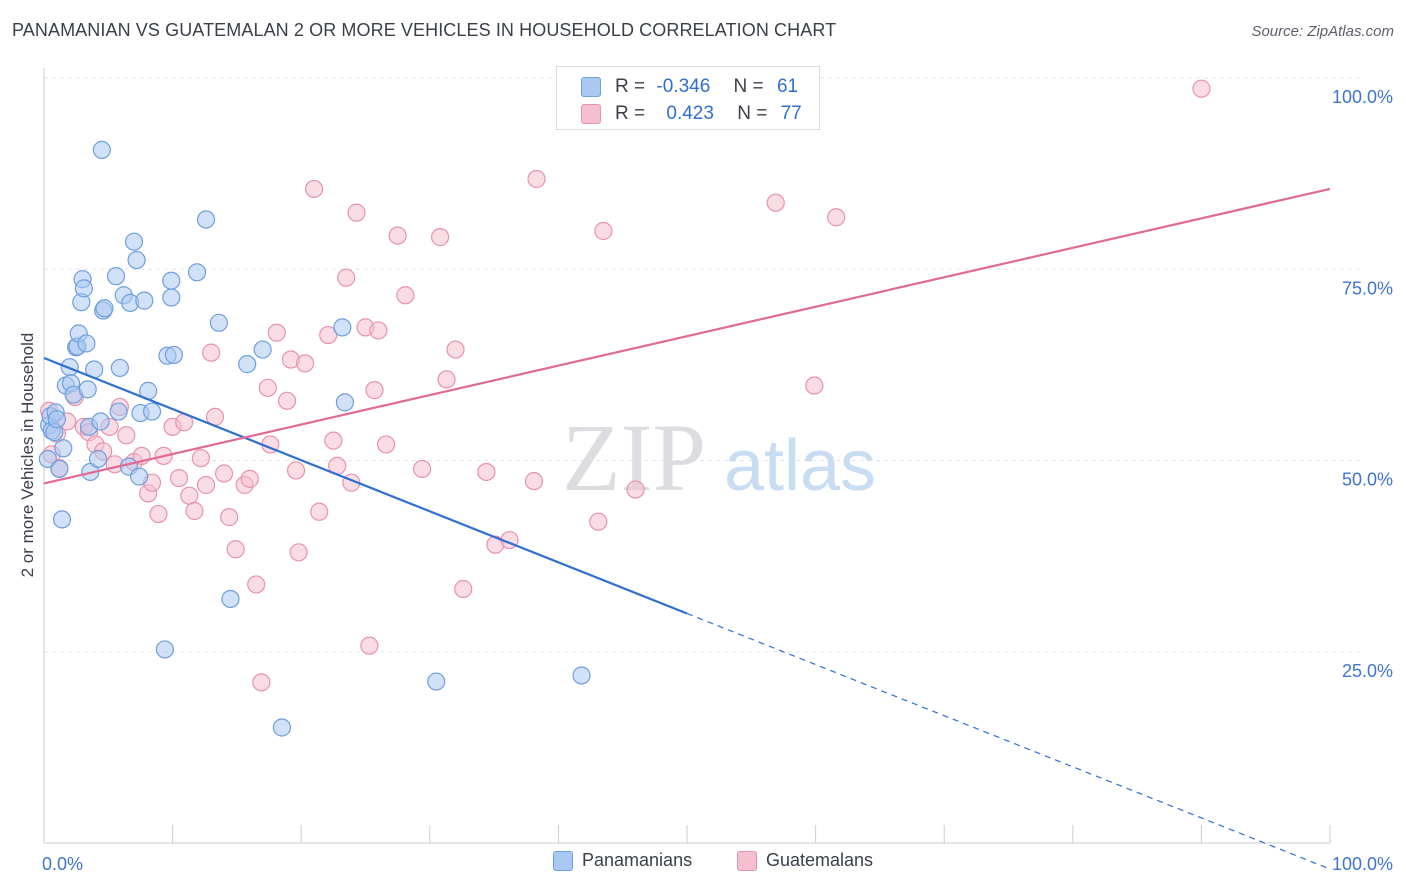 The image size is (1406, 892). Describe the element at coordinates (1367, 671) in the screenshot. I see `y-tick-label: 25.0%` at that location.